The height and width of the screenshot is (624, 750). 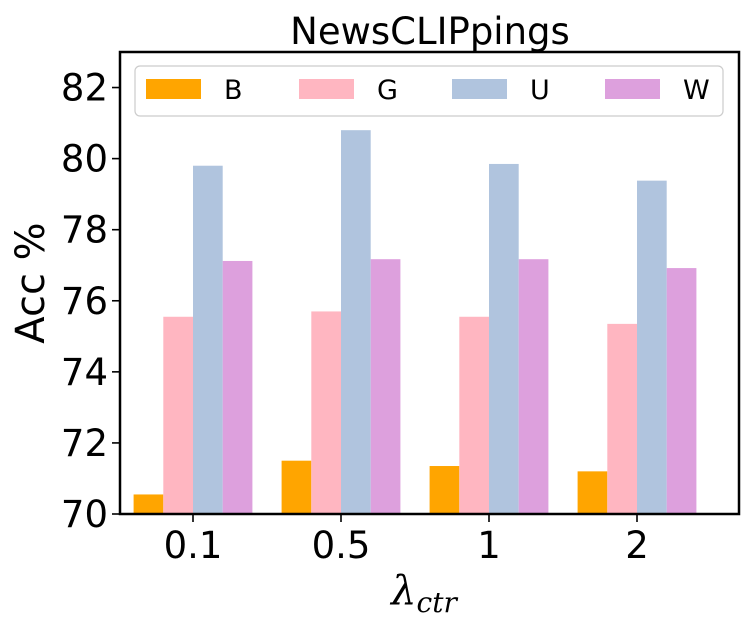 What do you see at coordinates (341, 545) in the screenshot?
I see `x-tick-label: 0.5` at bounding box center [341, 545].